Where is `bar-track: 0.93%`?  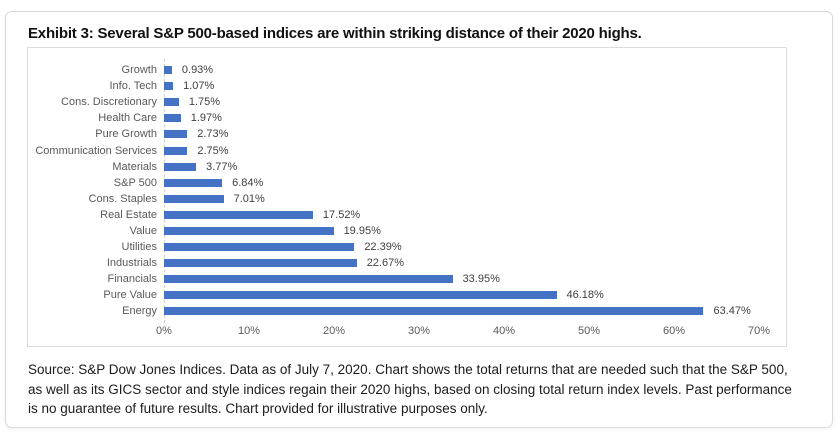 bar-track: 0.93% is located at coordinates (475, 70).